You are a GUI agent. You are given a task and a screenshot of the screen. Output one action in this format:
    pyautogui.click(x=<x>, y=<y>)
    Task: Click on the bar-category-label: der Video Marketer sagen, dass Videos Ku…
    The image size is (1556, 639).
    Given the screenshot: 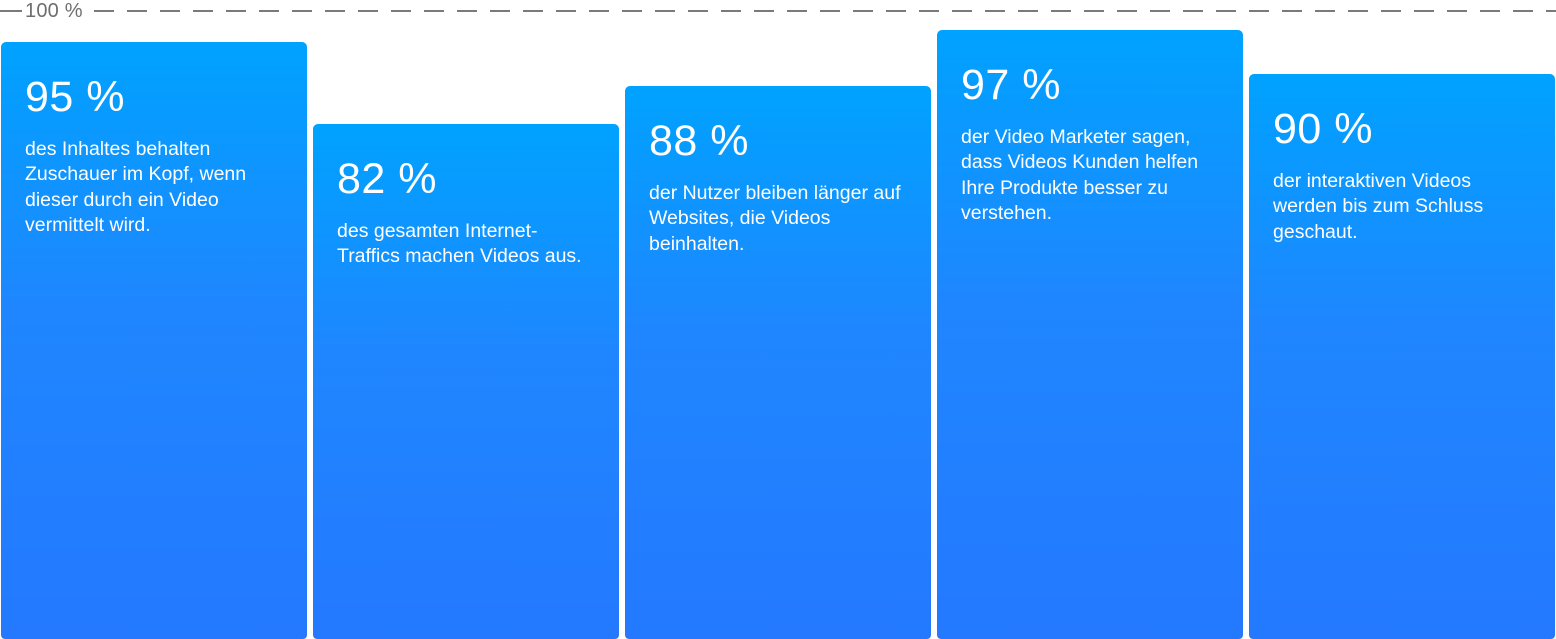 What is the action you would take?
    pyautogui.click(x=1080, y=175)
    